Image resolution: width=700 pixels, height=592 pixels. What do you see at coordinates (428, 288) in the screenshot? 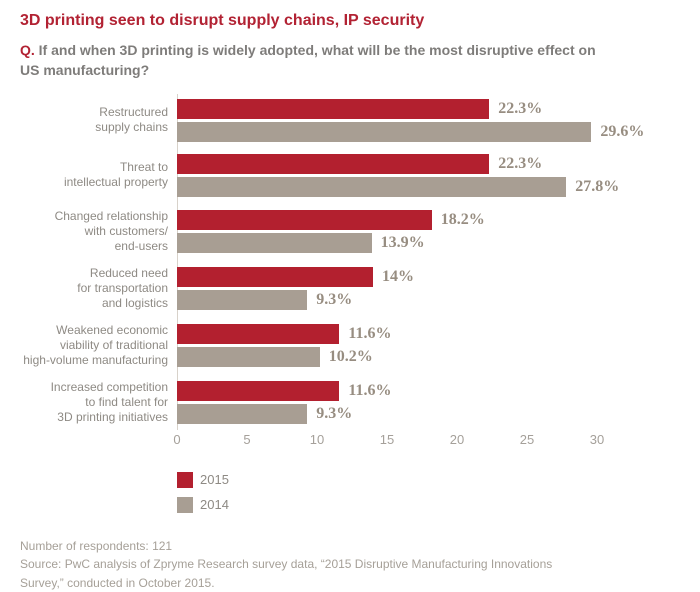
I see `bar-group: 14% 9.3%` at bounding box center [428, 288].